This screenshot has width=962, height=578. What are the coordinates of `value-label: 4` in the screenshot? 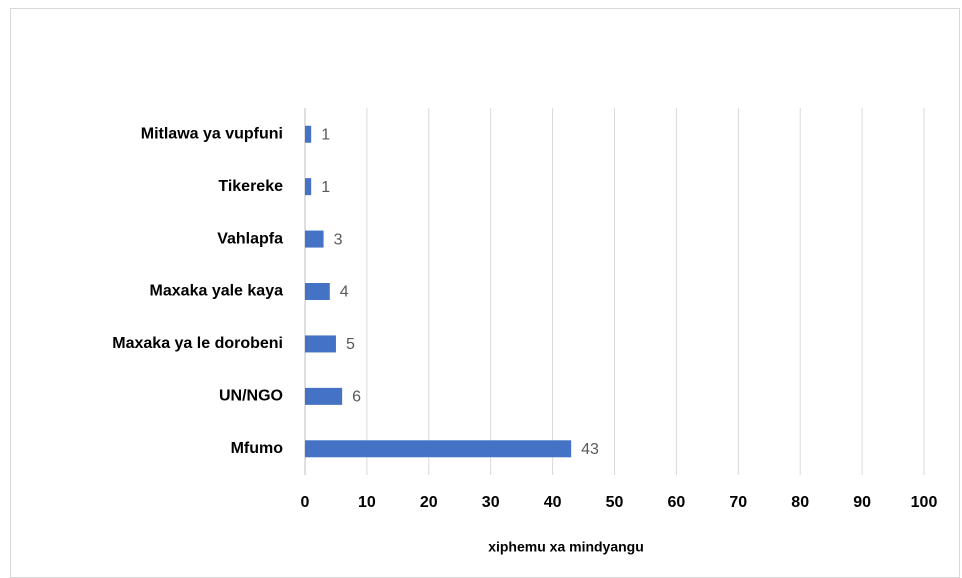 It's located at (344, 292).